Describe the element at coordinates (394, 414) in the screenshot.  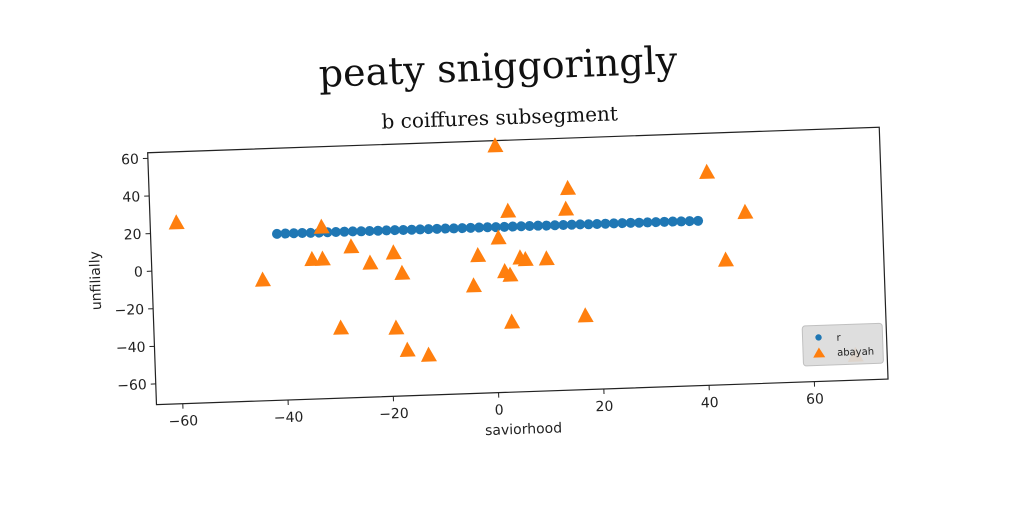
I see `x-tick-label: −20` at that location.